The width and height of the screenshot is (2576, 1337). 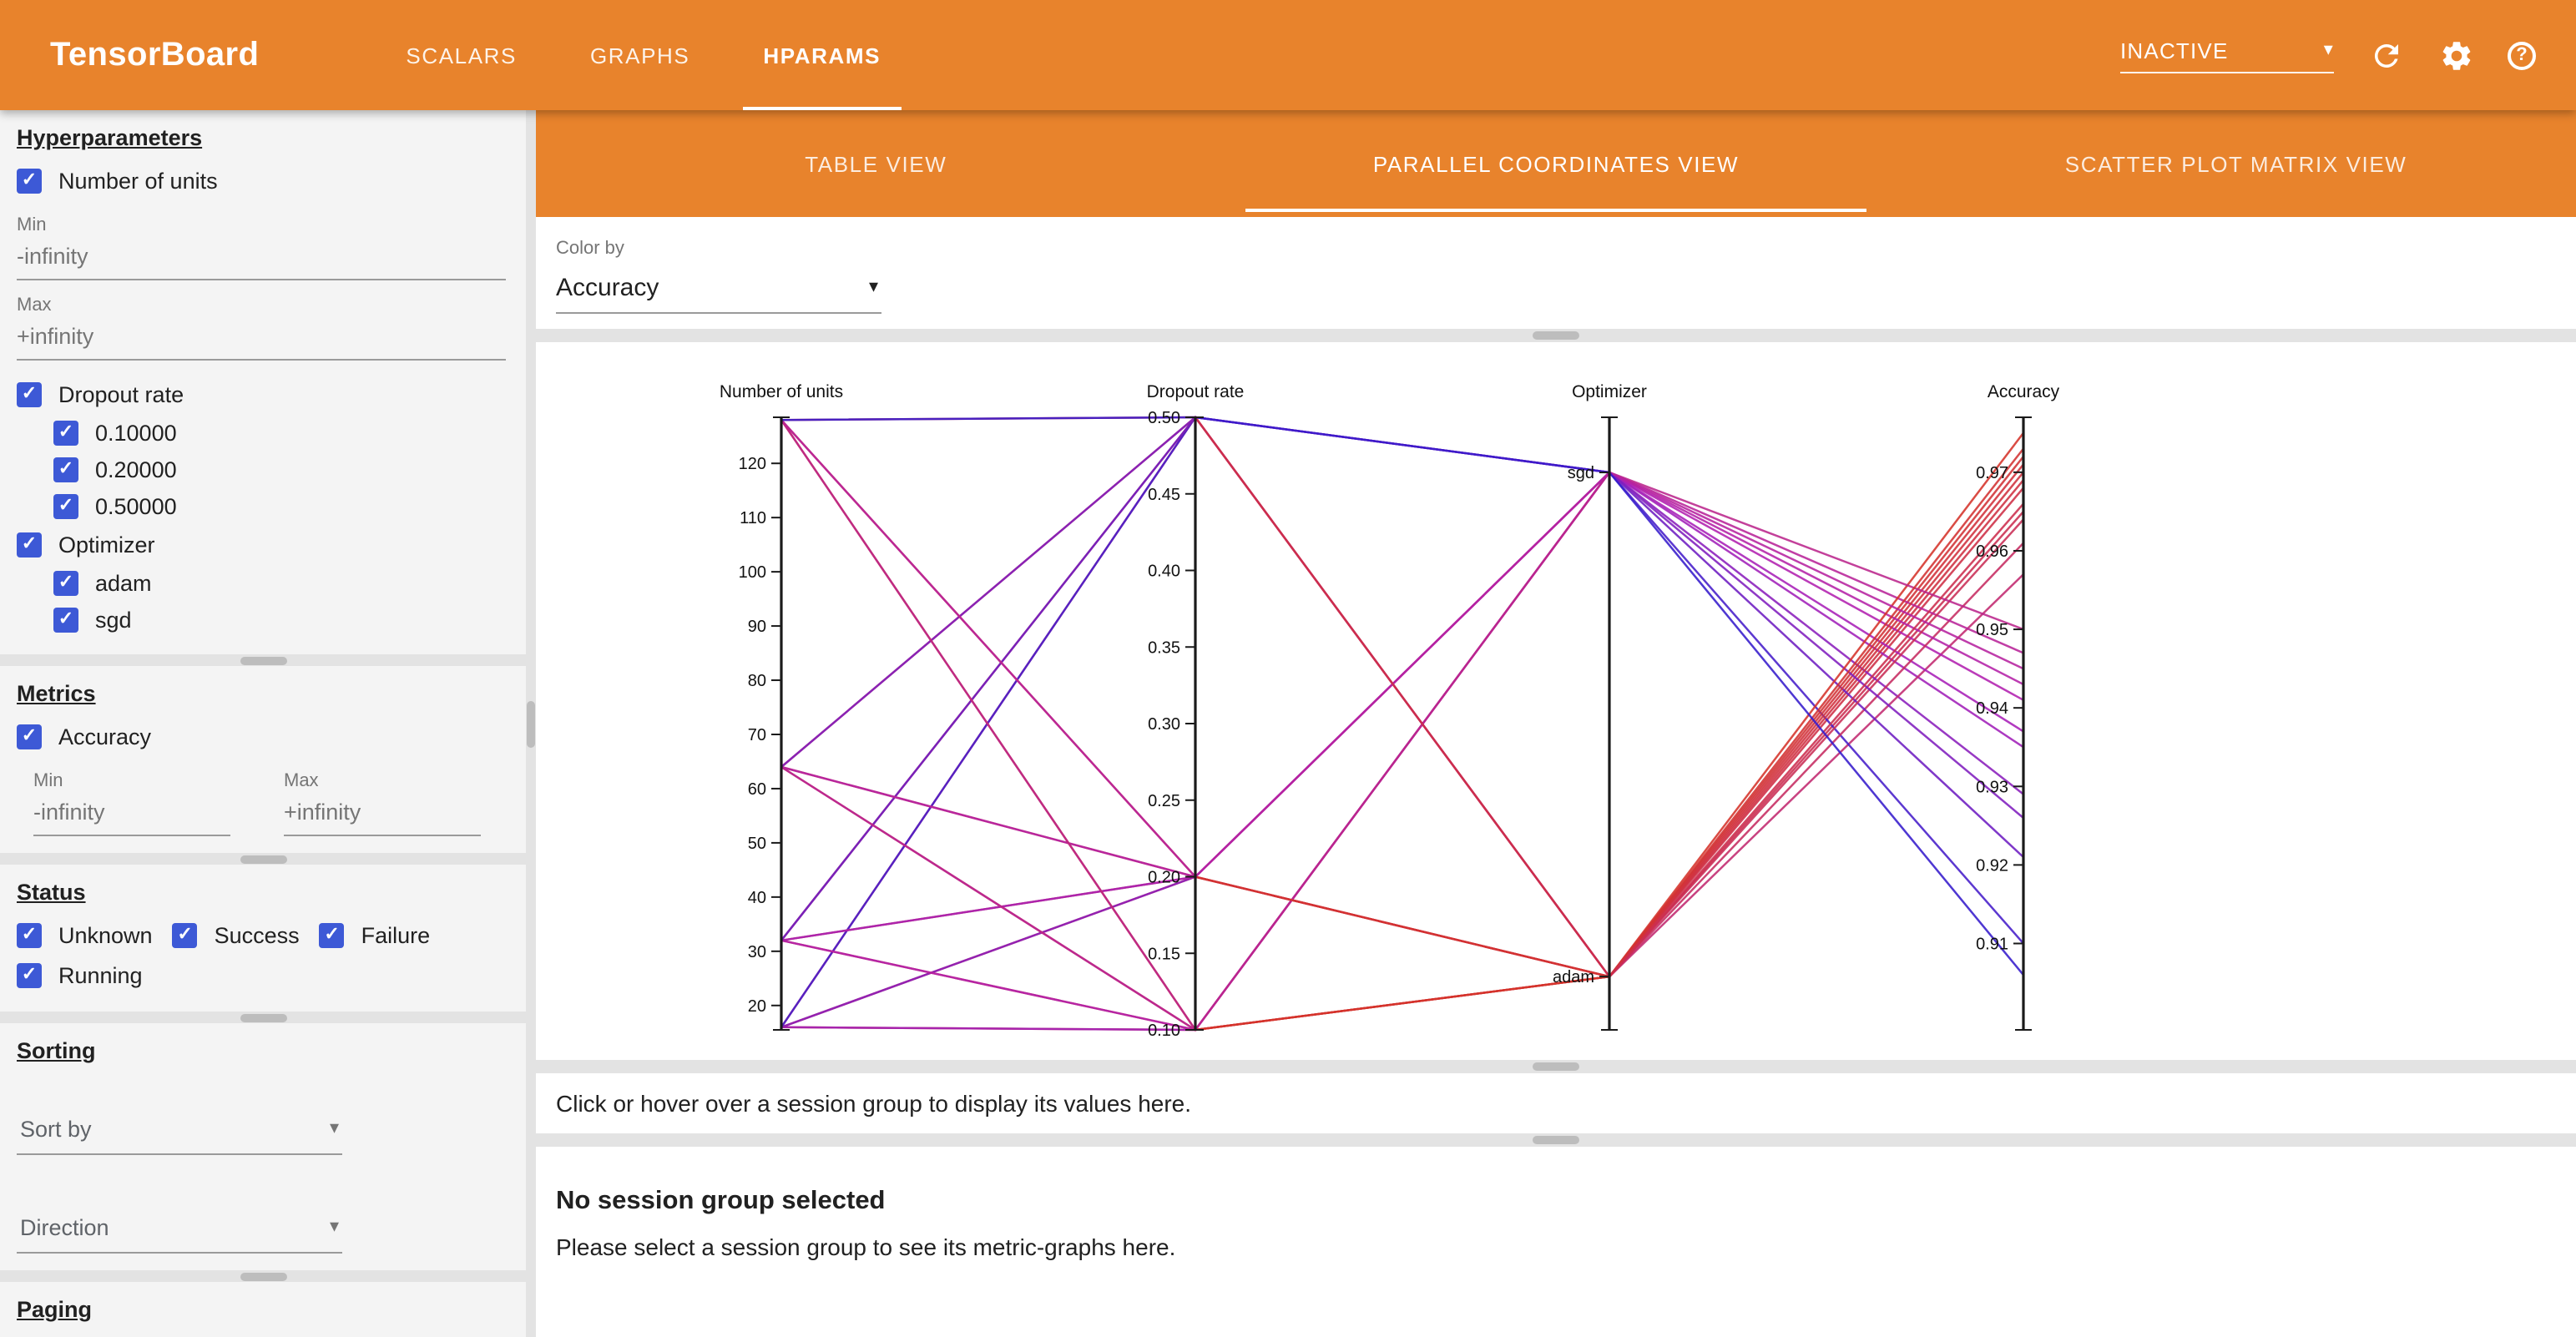 I want to click on tab-hparams: HPARAMS, so click(x=821, y=55).